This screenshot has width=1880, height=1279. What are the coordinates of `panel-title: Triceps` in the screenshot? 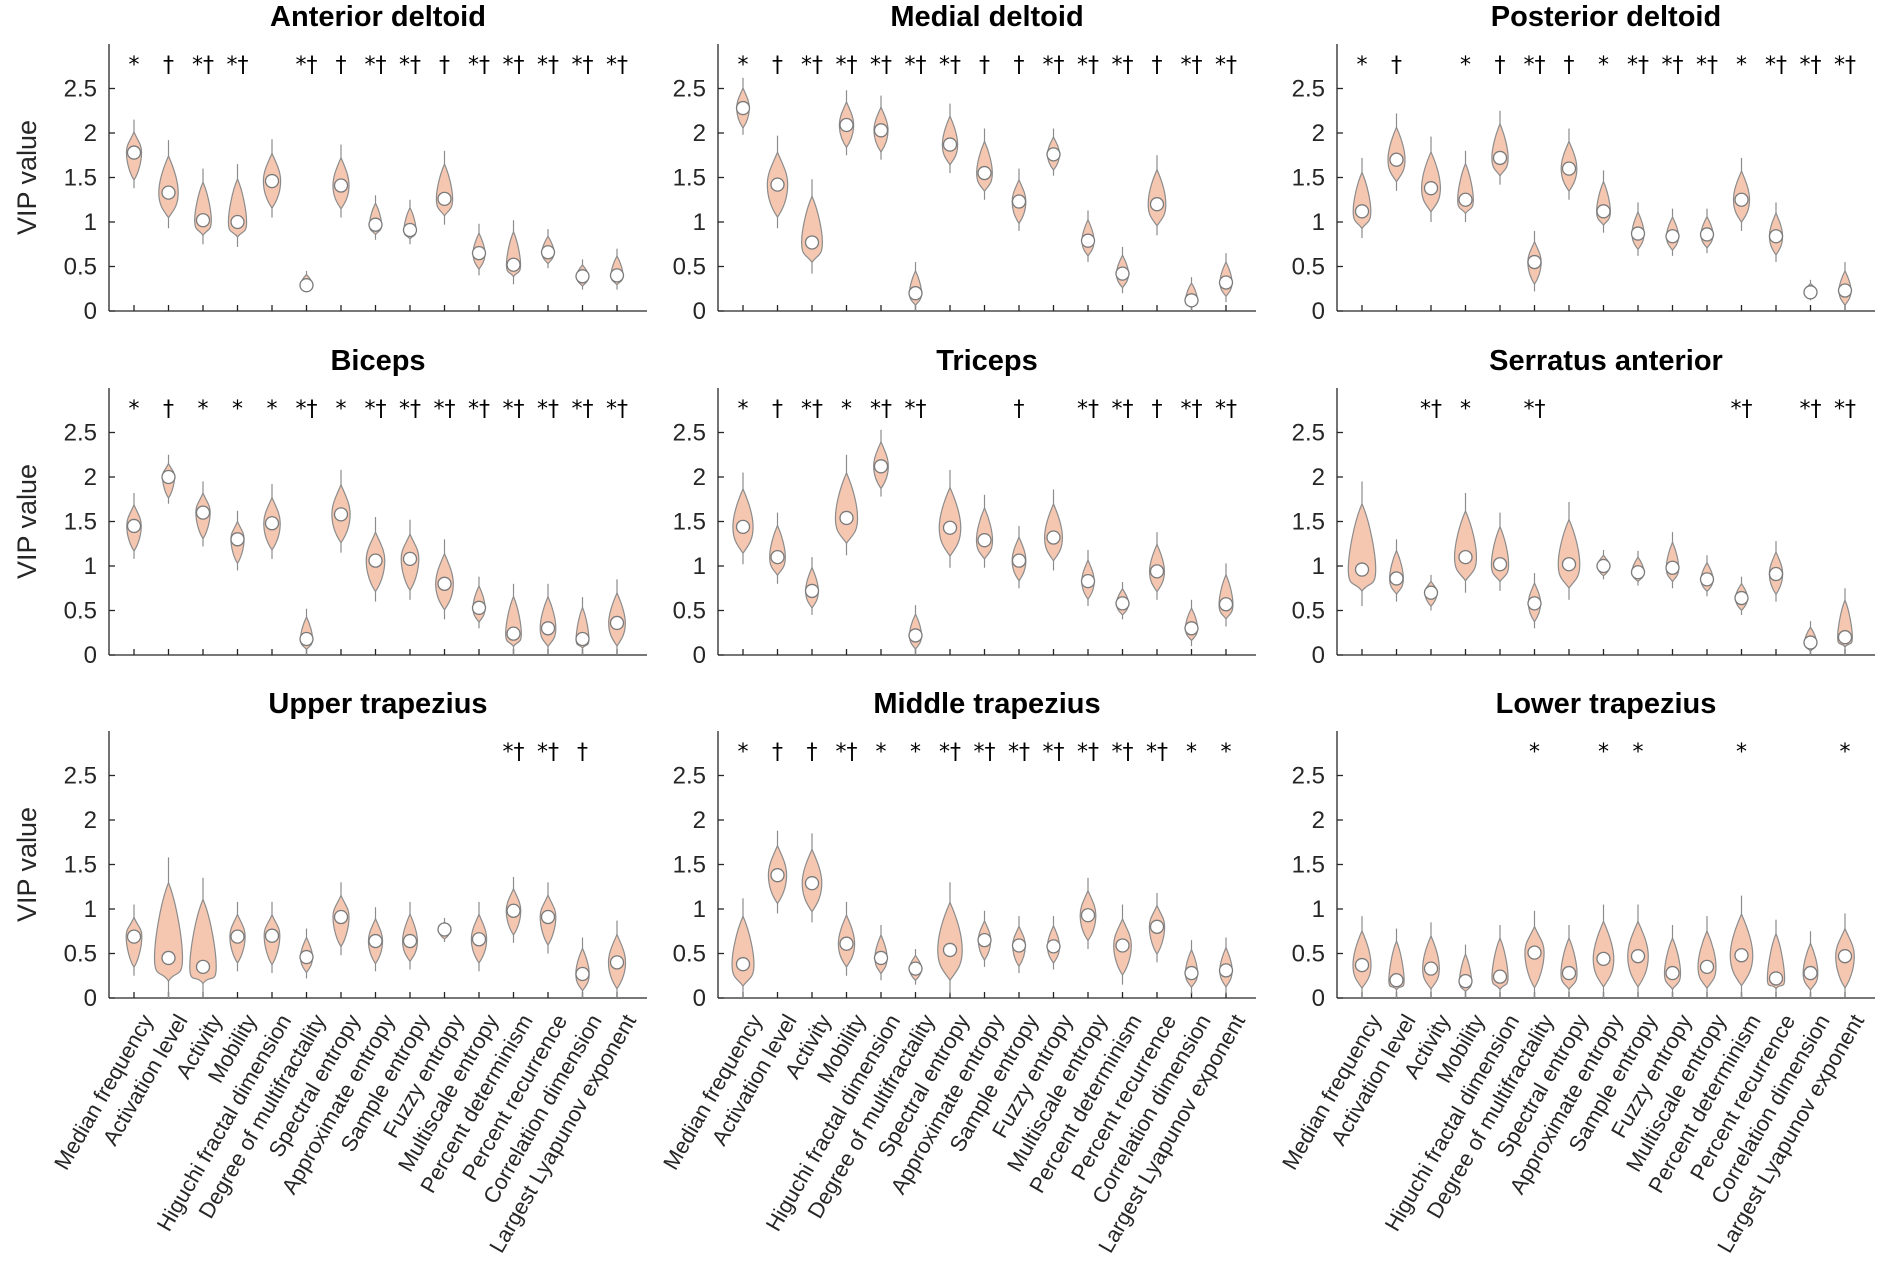 It's located at (987, 361).